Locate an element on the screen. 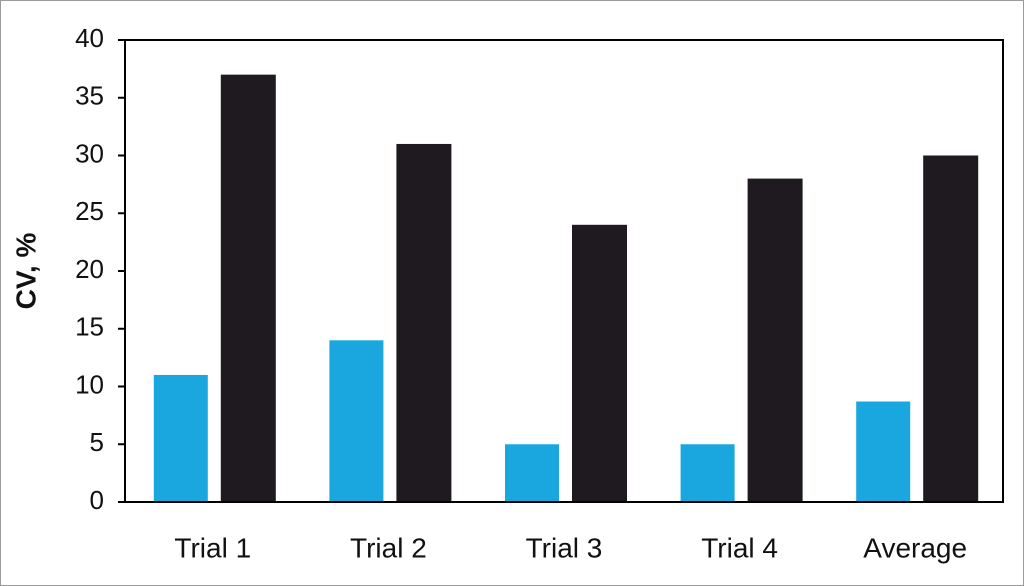 The height and width of the screenshot is (586, 1024). x-tick-label: Trial 4 is located at coordinates (739, 547).